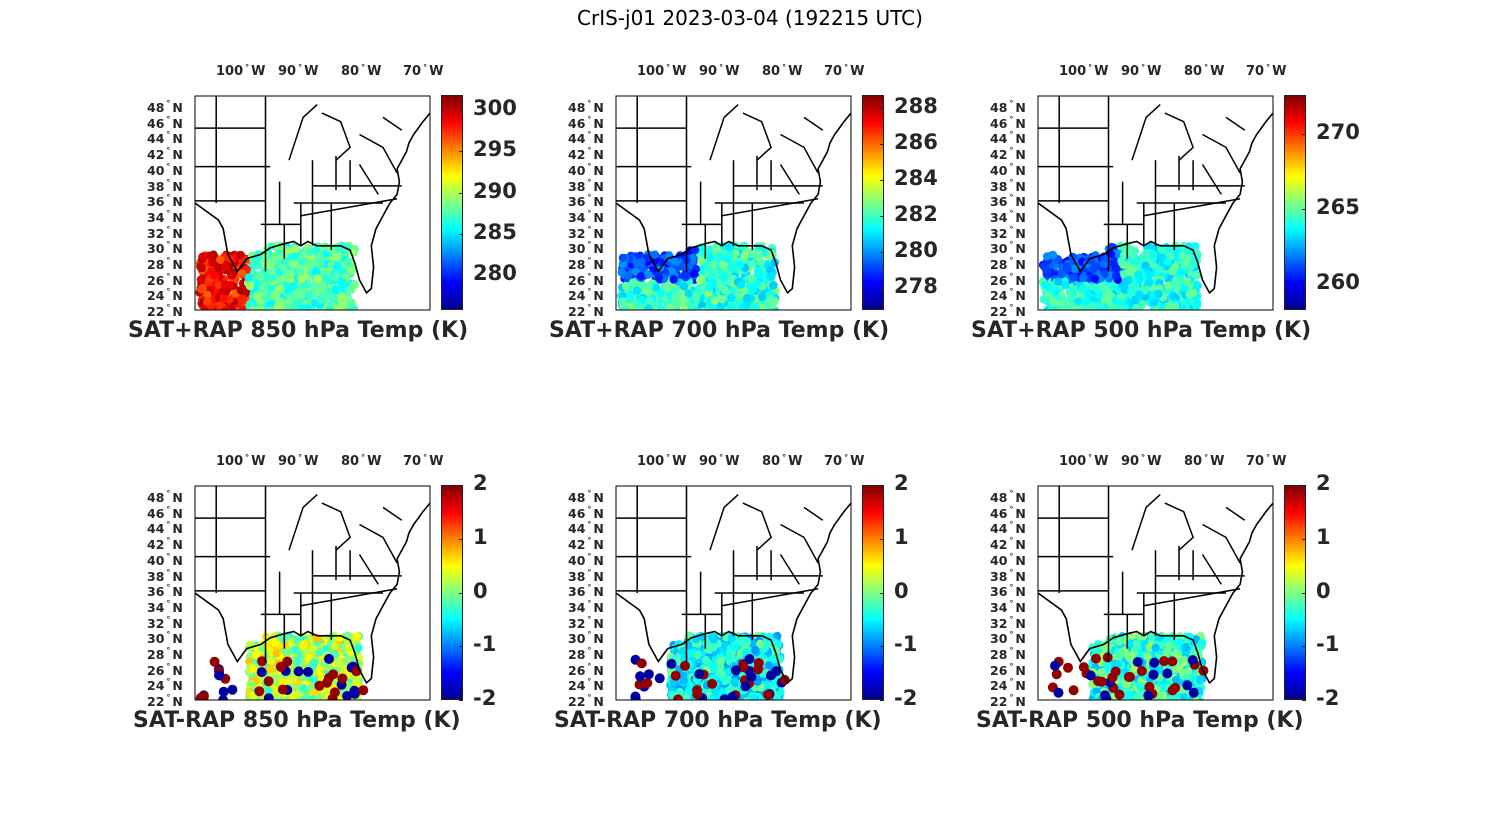 The height and width of the screenshot is (825, 1500). I want to click on colorbar-tick-label: 1, so click(480, 536).